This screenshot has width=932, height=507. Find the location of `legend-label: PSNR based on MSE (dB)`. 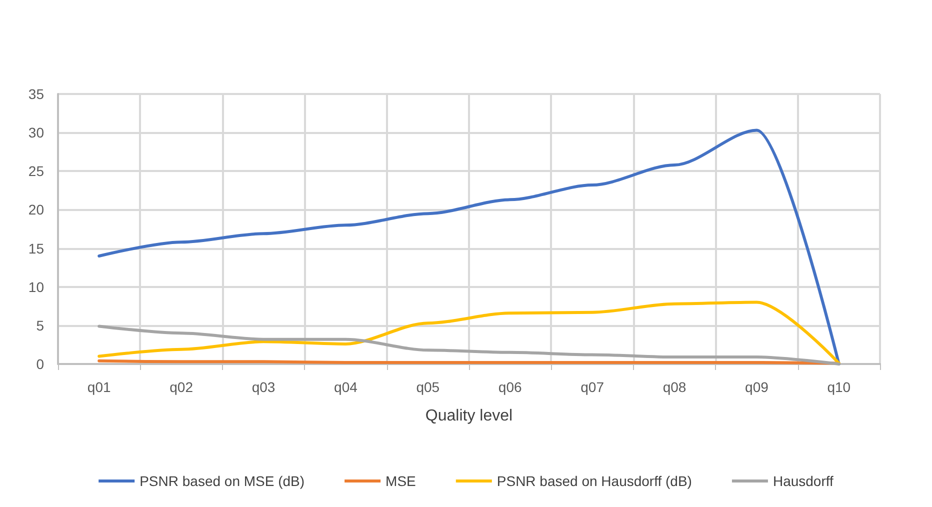

legend-label: PSNR based on MSE (dB) is located at coordinates (222, 481).